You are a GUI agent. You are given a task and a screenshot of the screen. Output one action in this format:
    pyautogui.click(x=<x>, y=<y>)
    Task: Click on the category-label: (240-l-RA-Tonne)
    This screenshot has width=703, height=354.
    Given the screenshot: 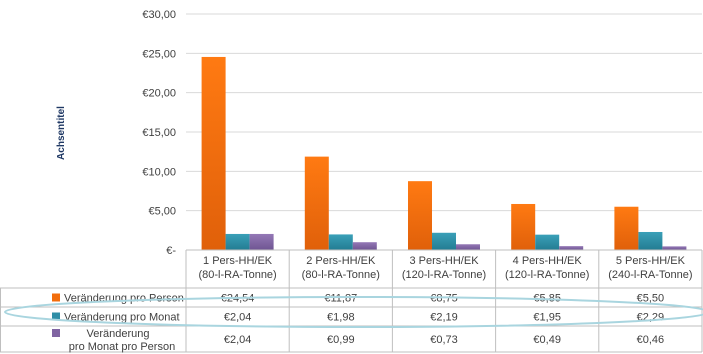 What is the action you would take?
    pyautogui.click(x=650, y=275)
    